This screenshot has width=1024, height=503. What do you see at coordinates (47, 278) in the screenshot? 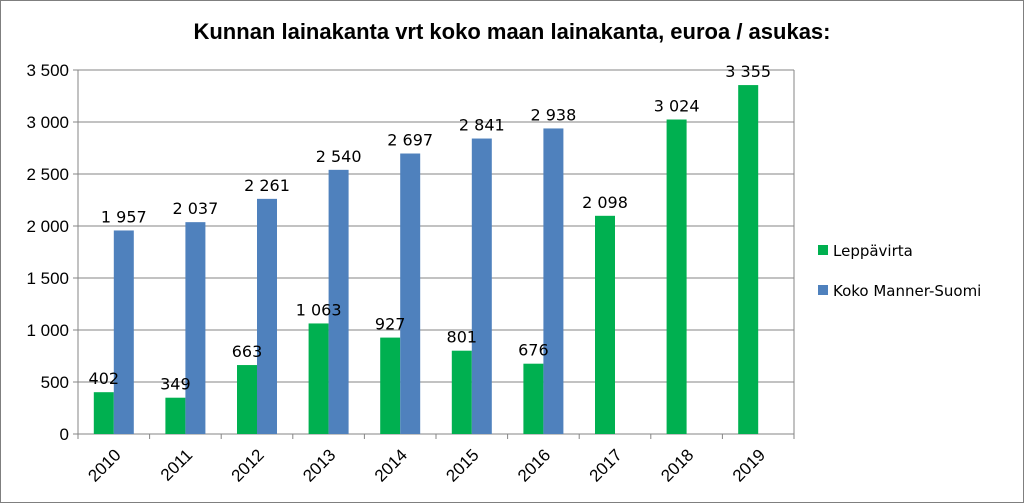
I see `y-tick-label: 1 500` at bounding box center [47, 278].